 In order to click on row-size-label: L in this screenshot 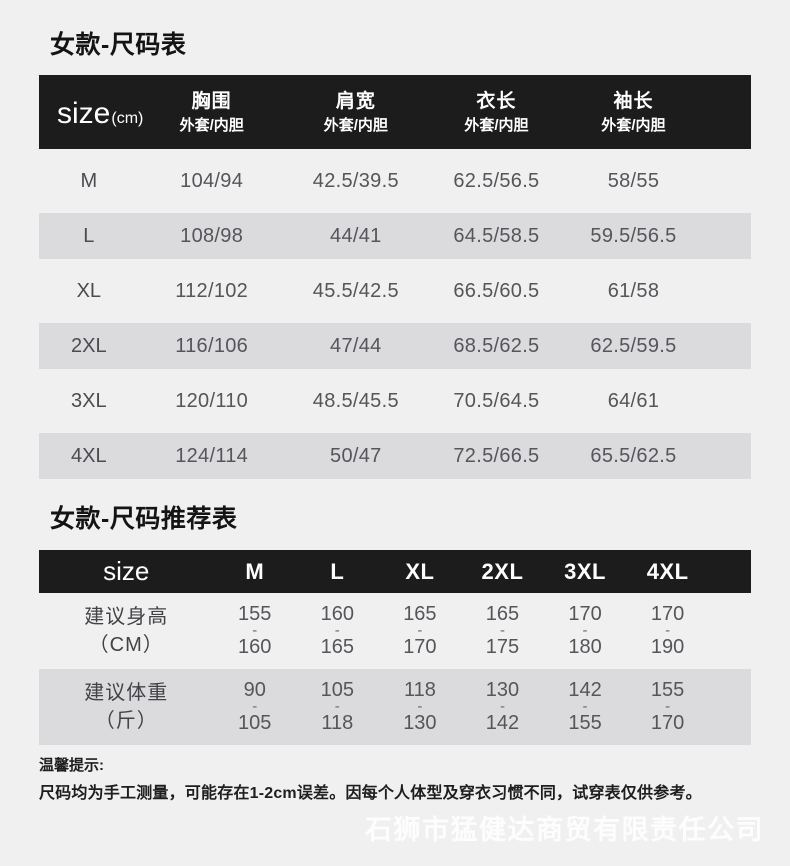, I will do `click(89, 235)`.